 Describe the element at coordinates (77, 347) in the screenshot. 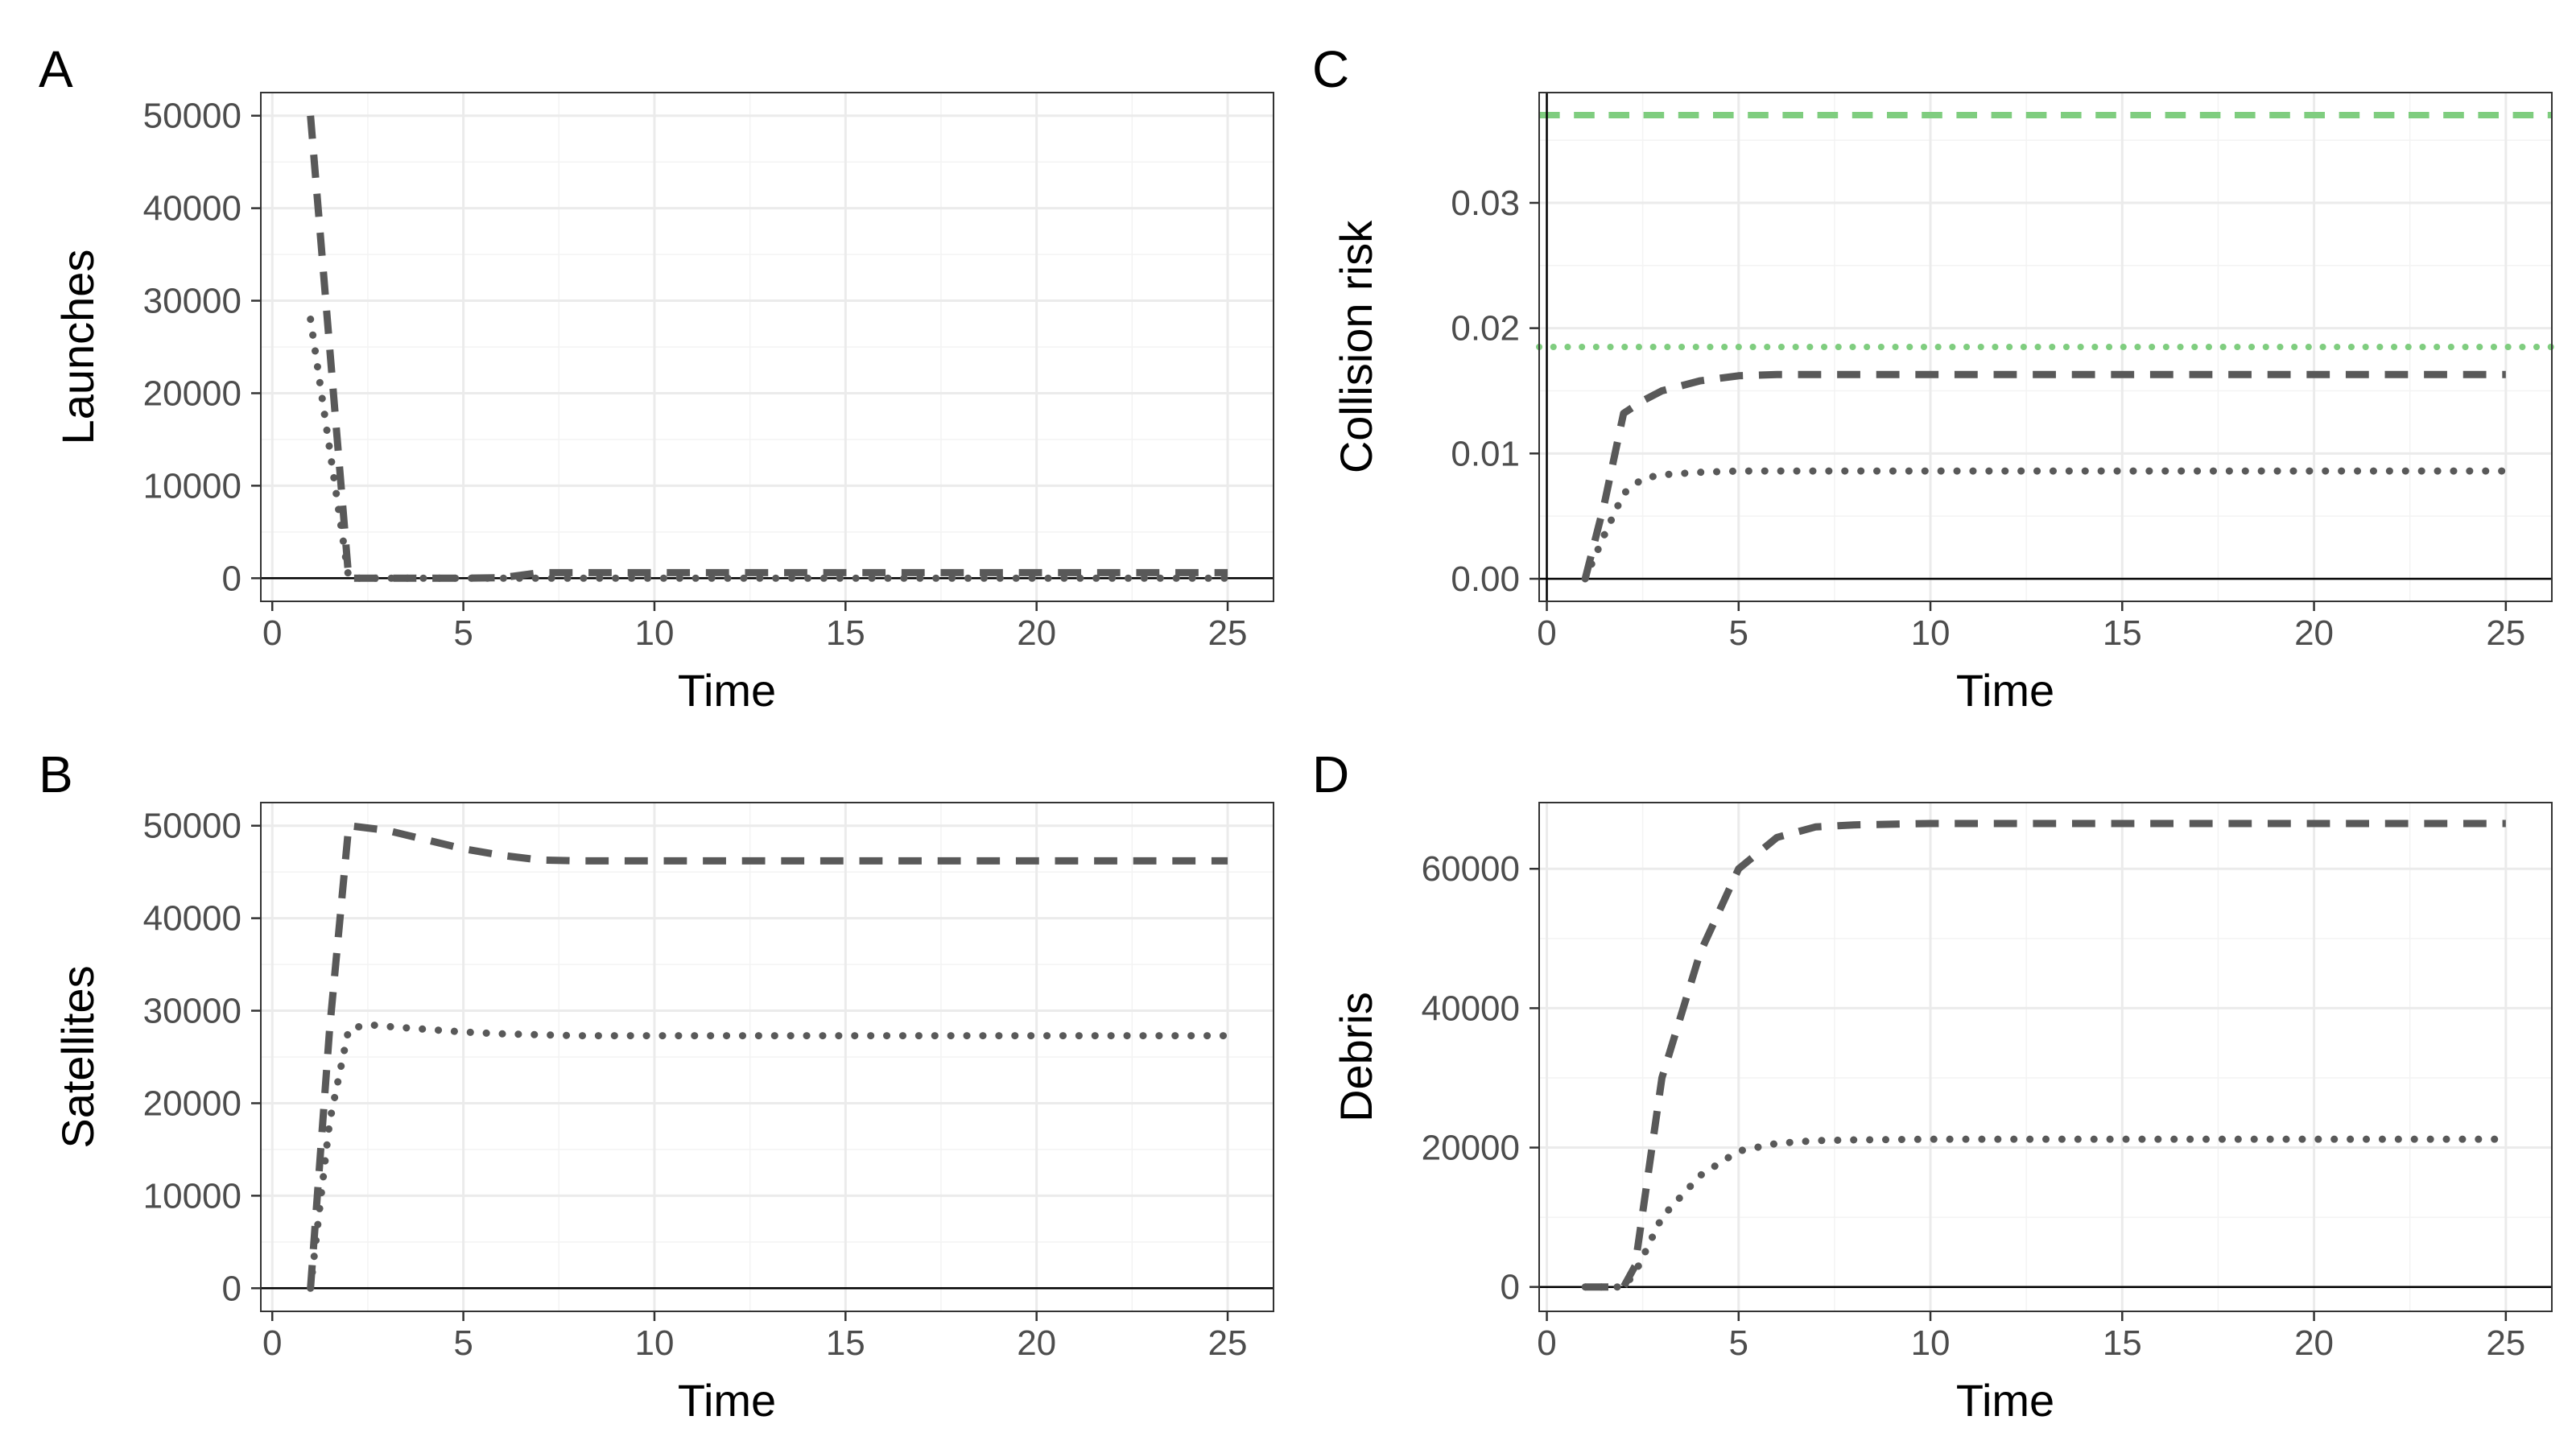

I see `y-axis-title: Launches` at that location.